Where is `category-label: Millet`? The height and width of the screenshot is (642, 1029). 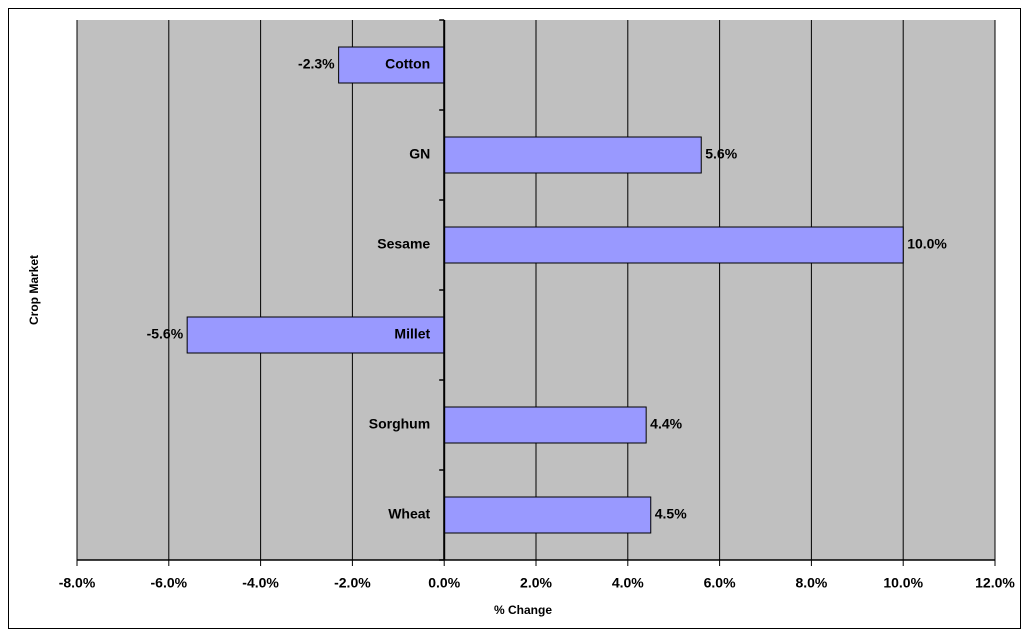
category-label: Millet is located at coordinates (412, 334).